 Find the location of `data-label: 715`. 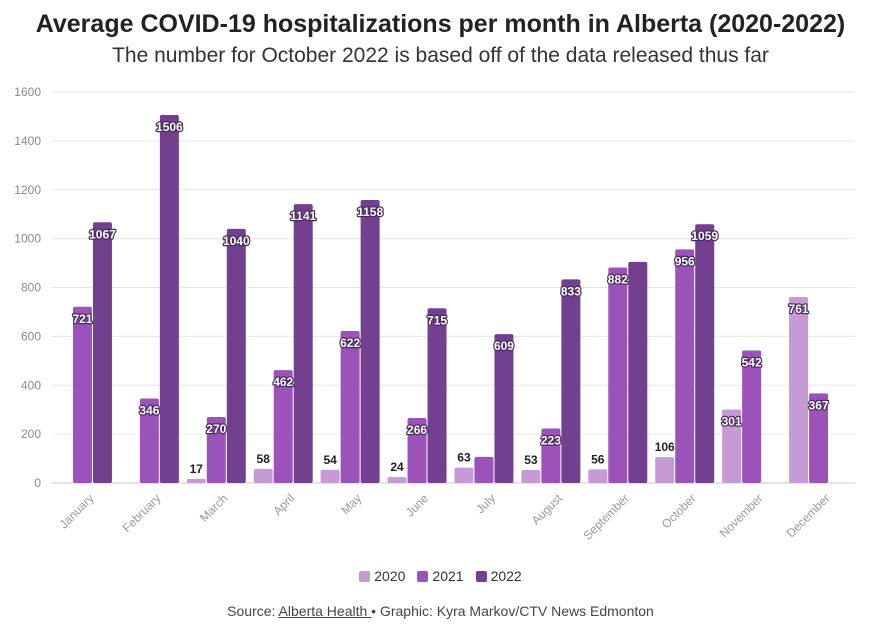

data-label: 715 is located at coordinates (437, 320).